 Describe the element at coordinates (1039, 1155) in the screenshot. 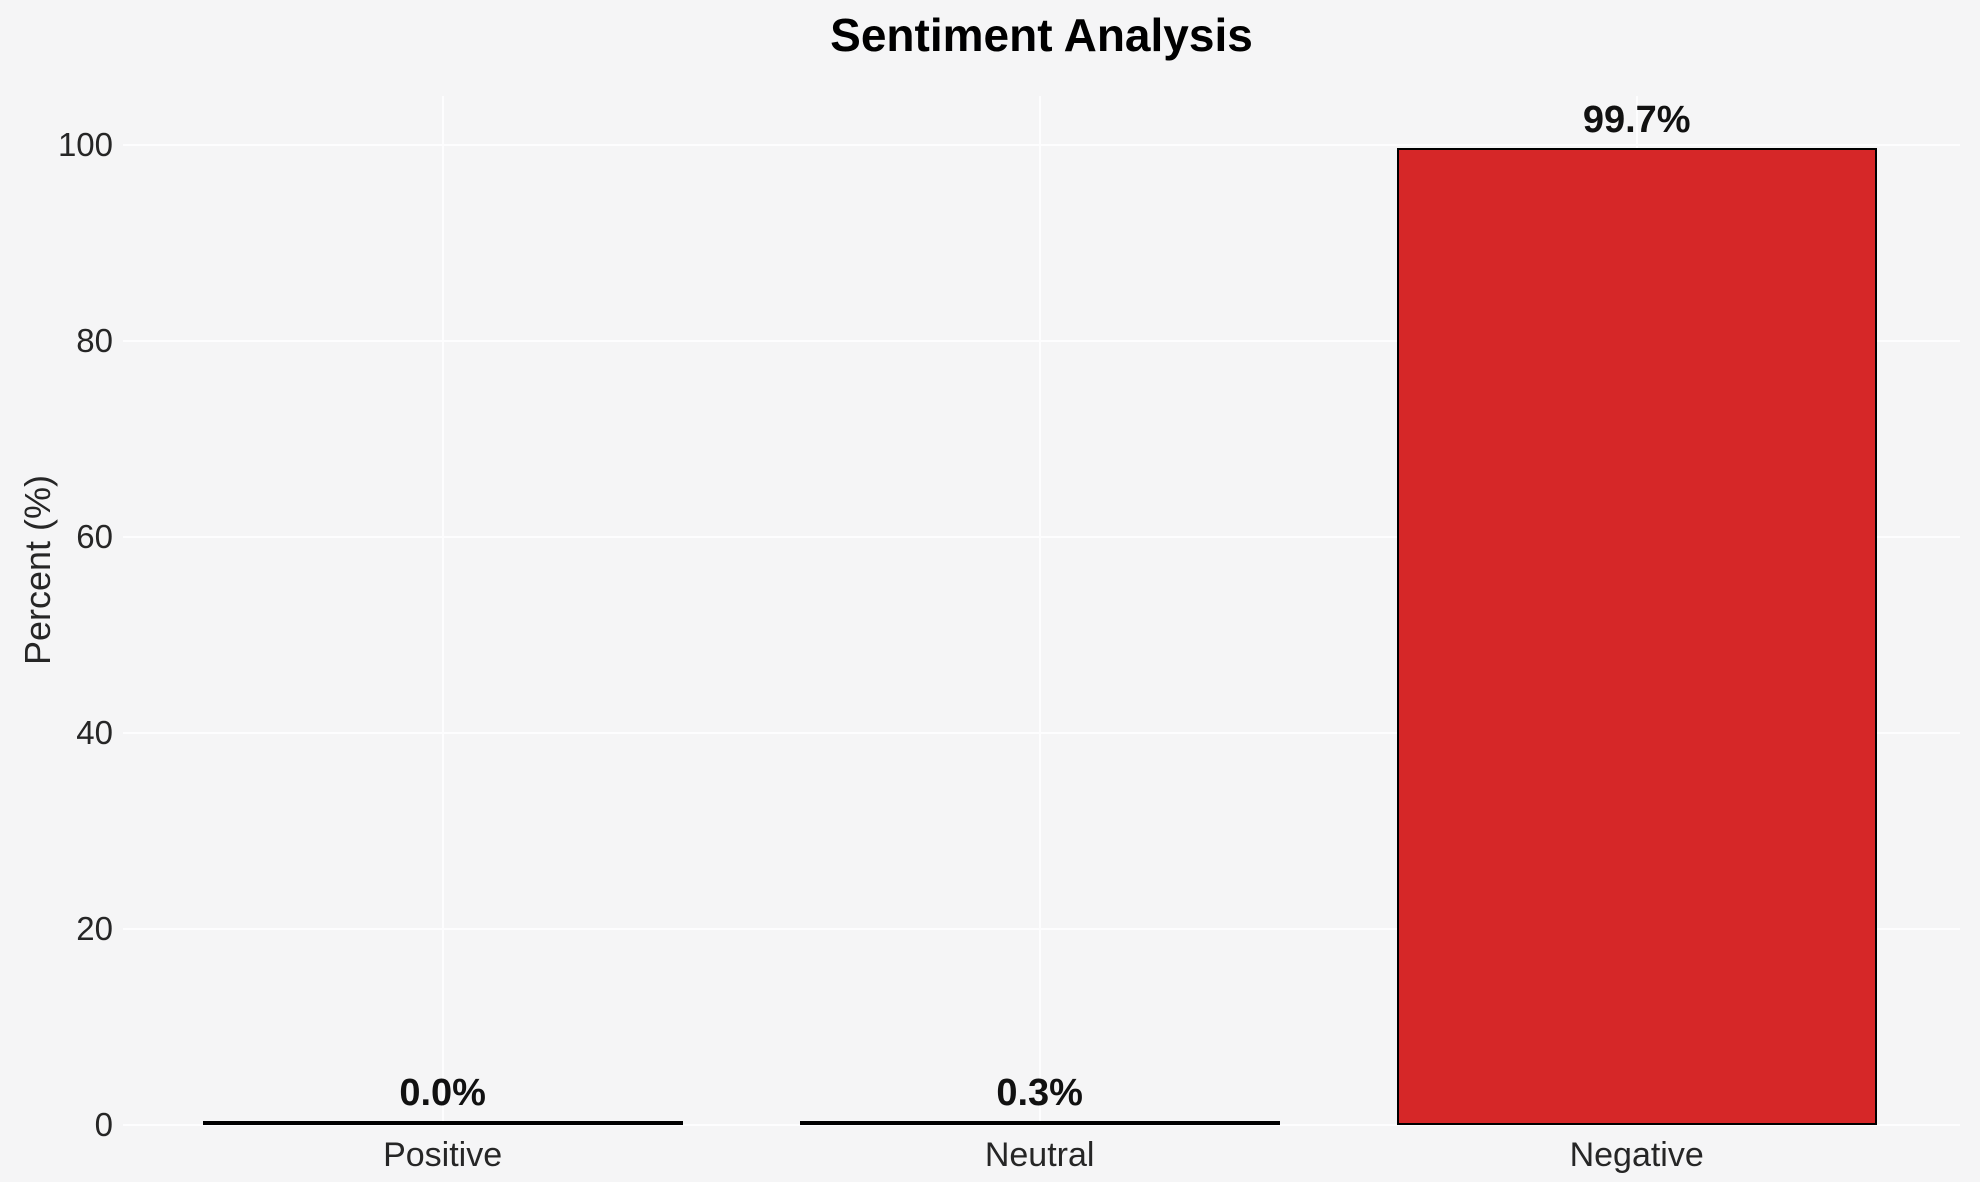

I see `x-tick-label-neutral: Neutral` at that location.